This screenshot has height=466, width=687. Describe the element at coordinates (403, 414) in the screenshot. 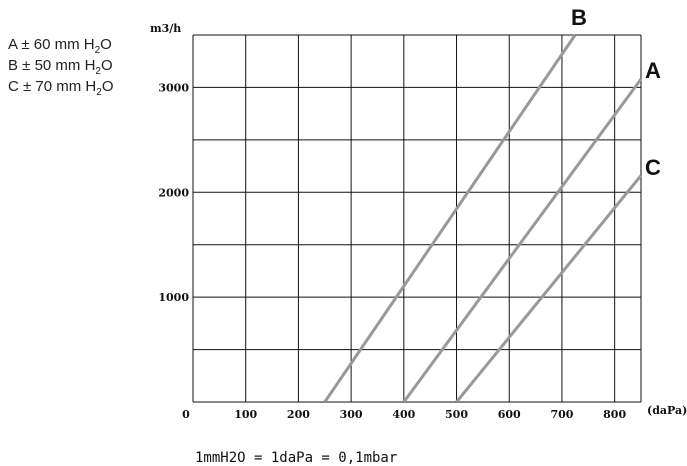

I see `x-tick-label: 400` at that location.